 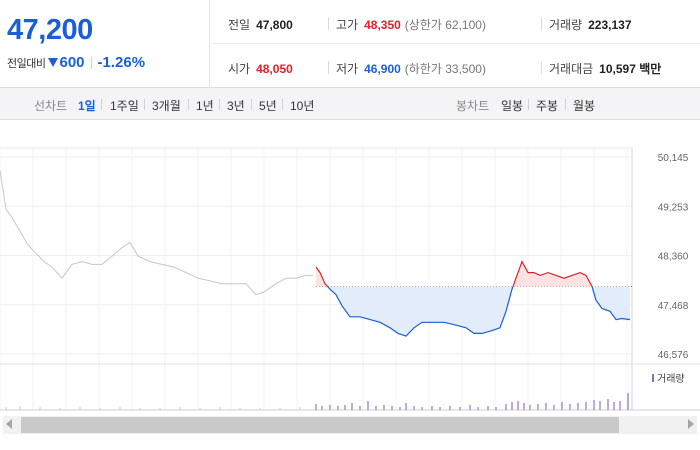 I want to click on candle-chart-title: 봉차트, so click(x=473, y=106).